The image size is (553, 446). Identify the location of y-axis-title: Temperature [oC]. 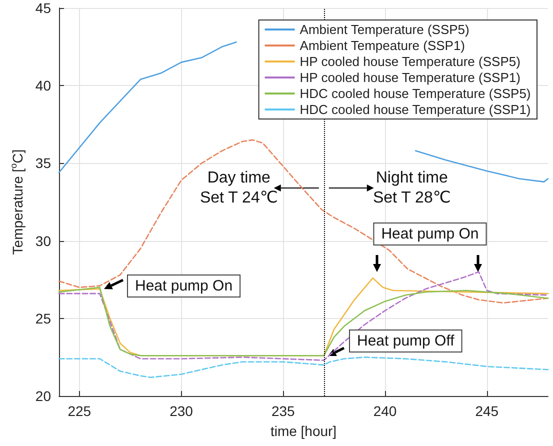
(17, 202).